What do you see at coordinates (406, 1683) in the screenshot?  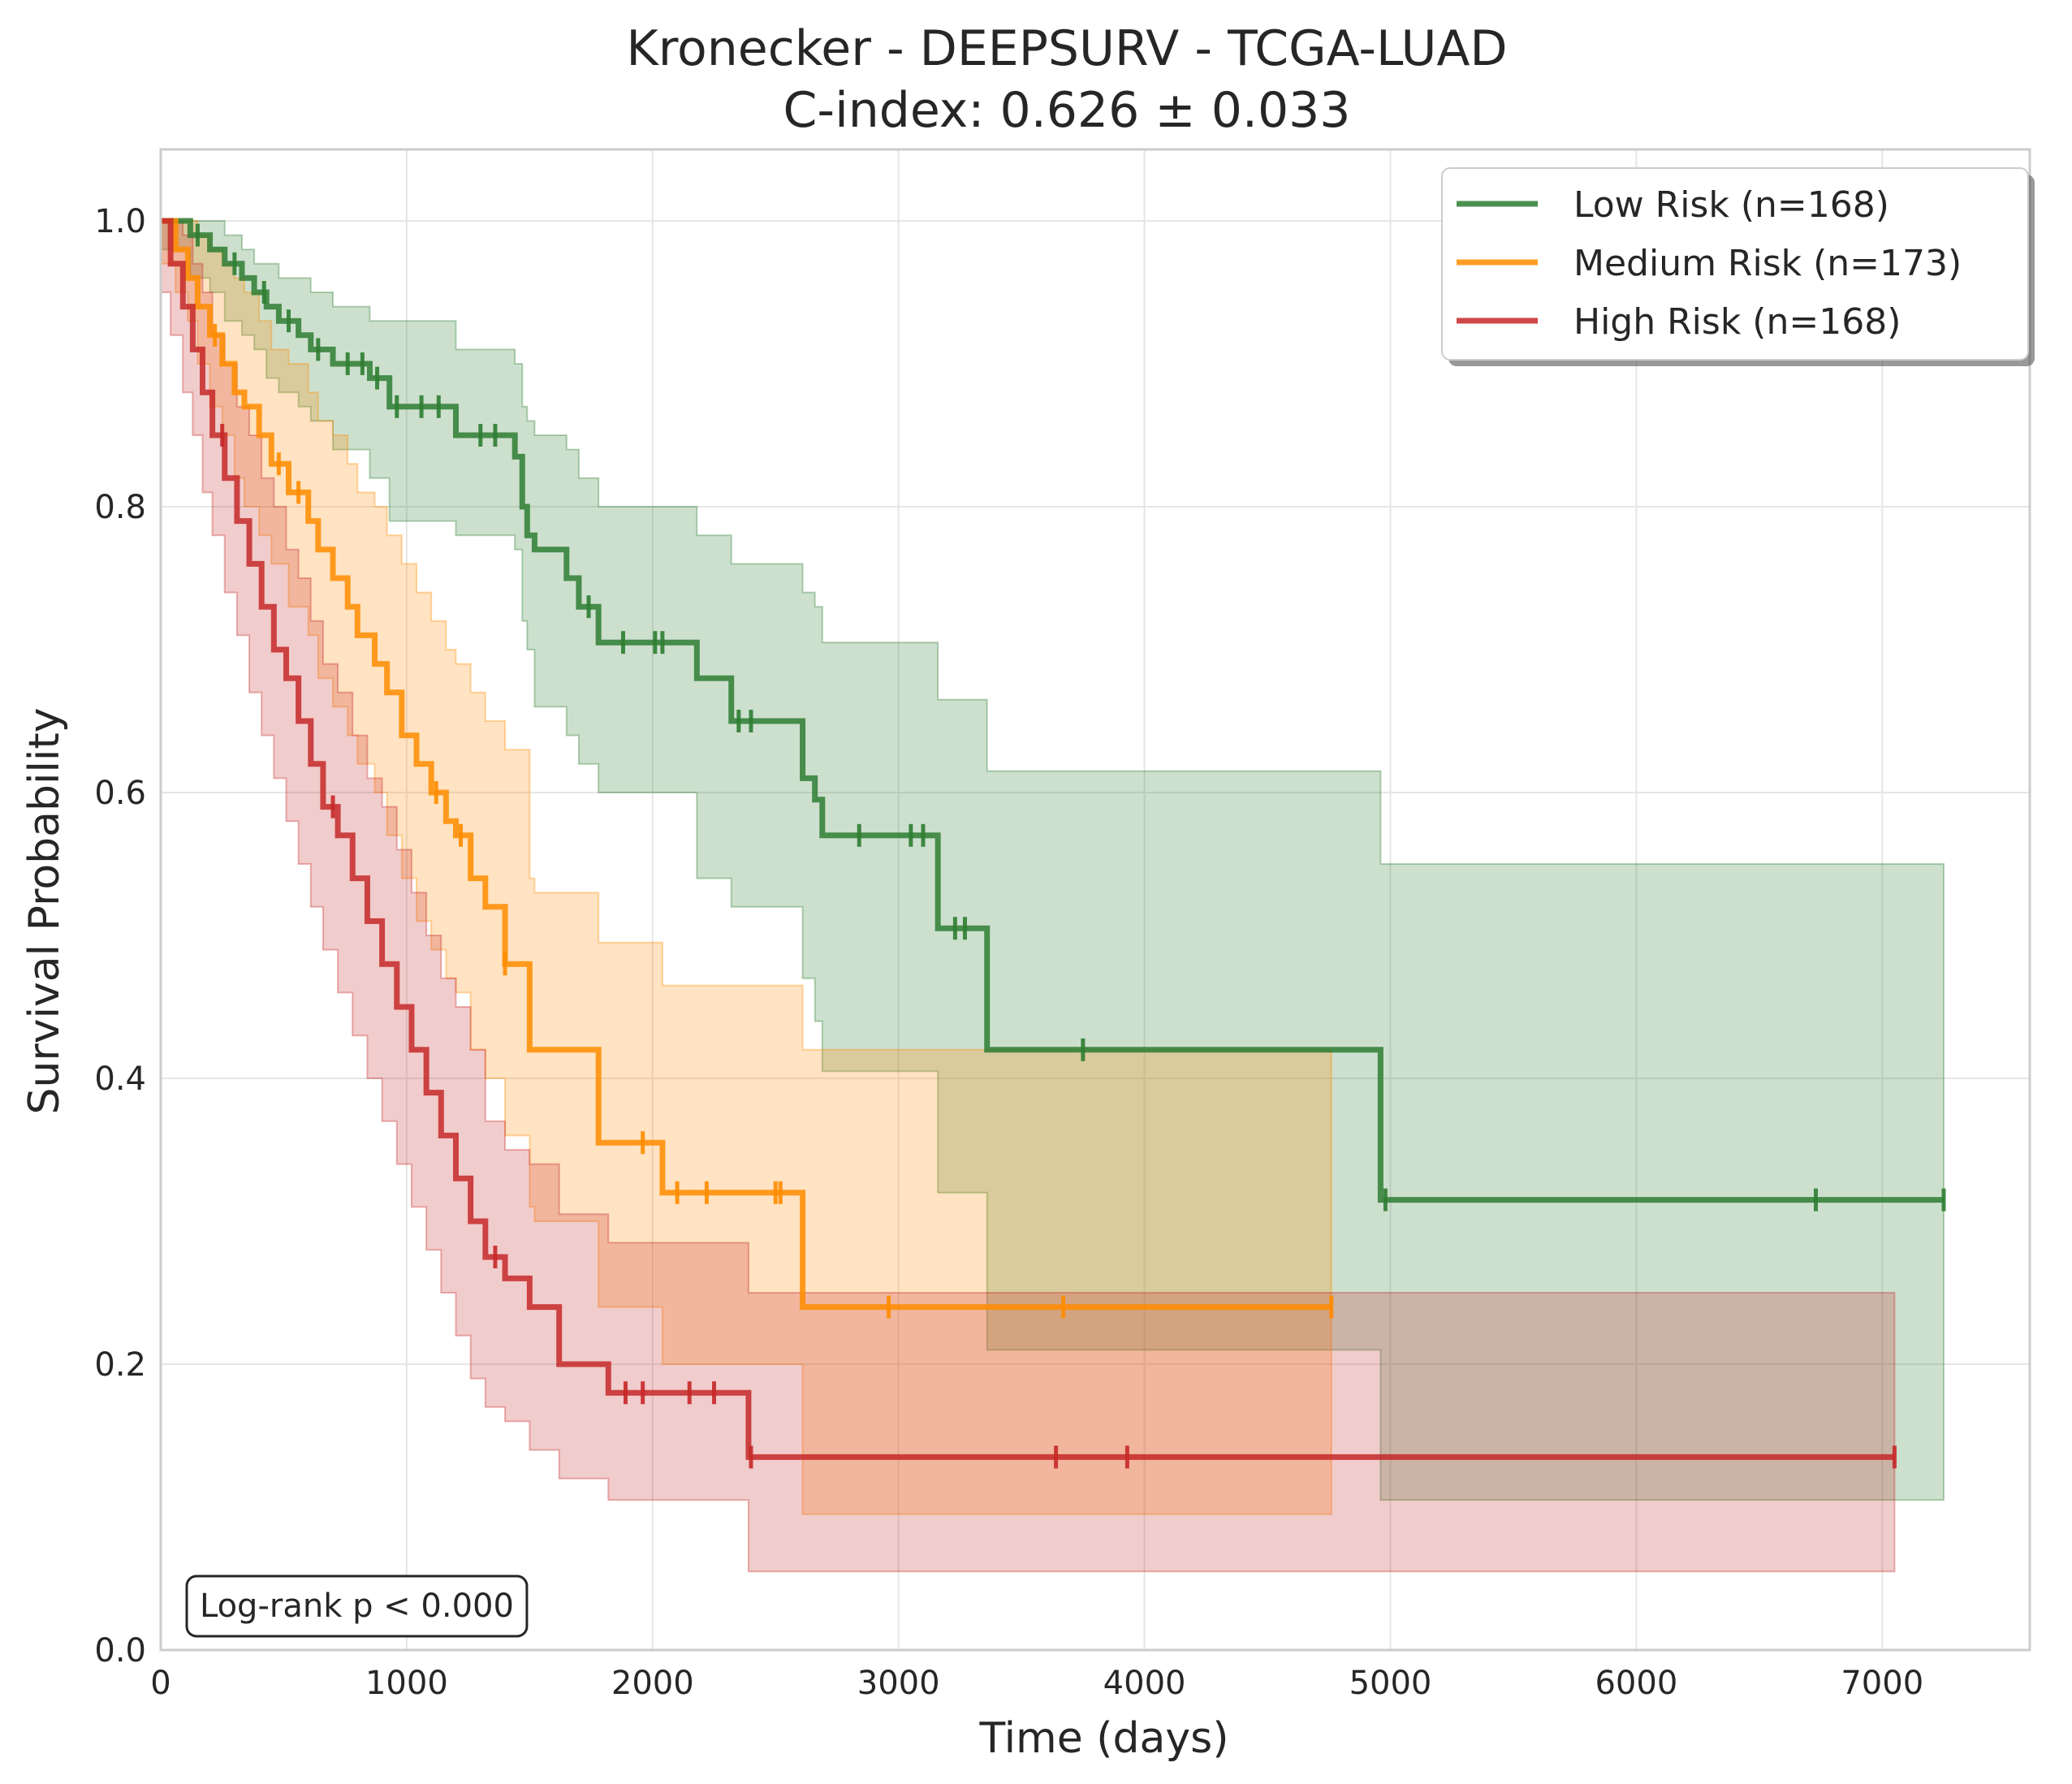 I see `x-tick-label: 1000` at bounding box center [406, 1683].